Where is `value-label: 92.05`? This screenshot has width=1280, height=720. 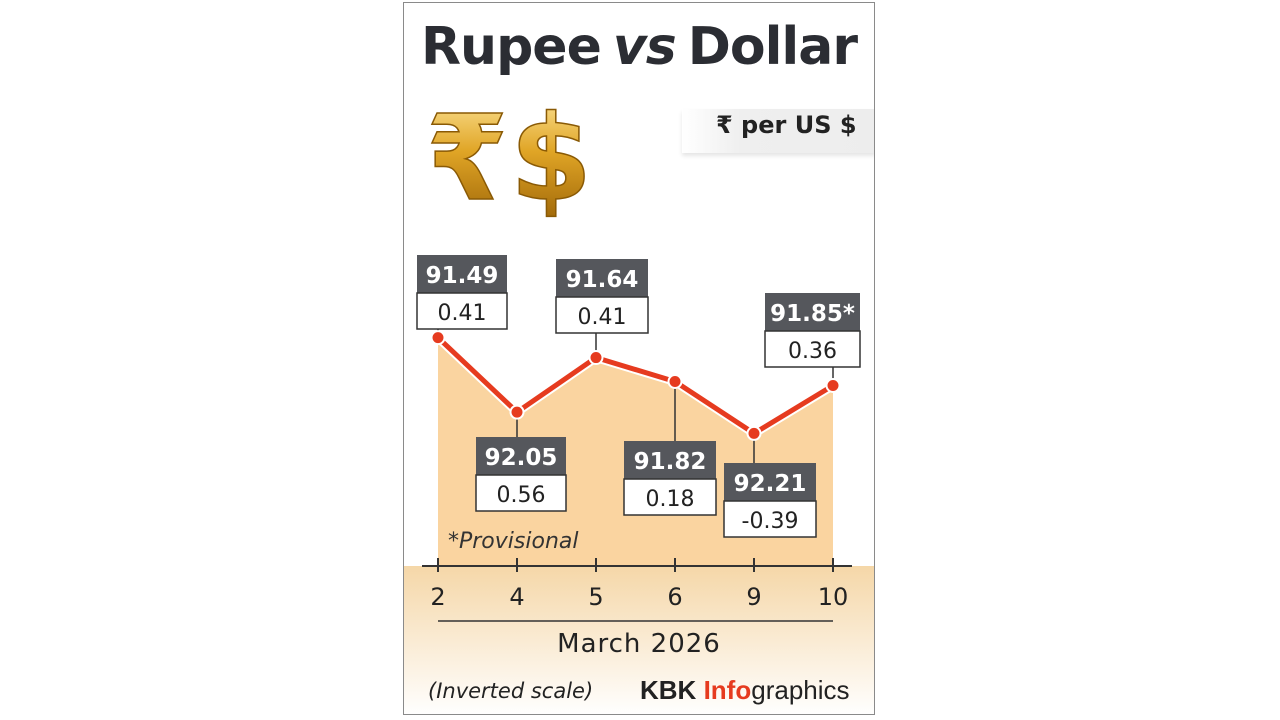
value-label: 92.05 is located at coordinates (521, 458).